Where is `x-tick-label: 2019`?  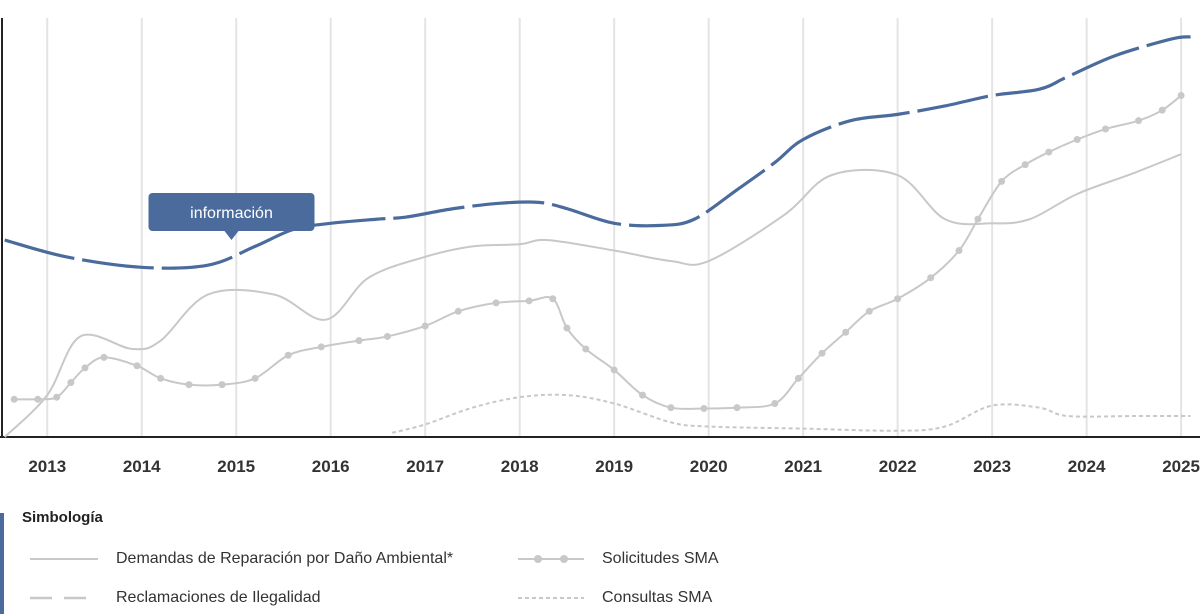
x-tick-label: 2019 is located at coordinates (614, 466).